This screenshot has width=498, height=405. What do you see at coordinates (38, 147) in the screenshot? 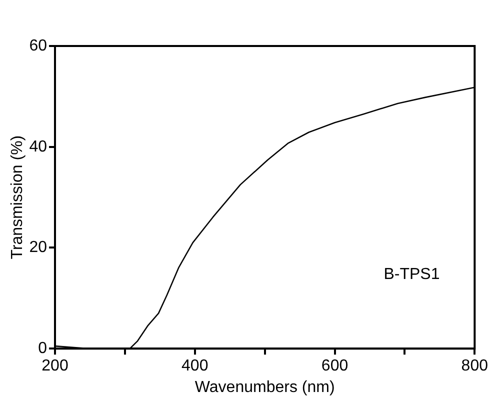
I see `y-tick-label: 40` at bounding box center [38, 147].